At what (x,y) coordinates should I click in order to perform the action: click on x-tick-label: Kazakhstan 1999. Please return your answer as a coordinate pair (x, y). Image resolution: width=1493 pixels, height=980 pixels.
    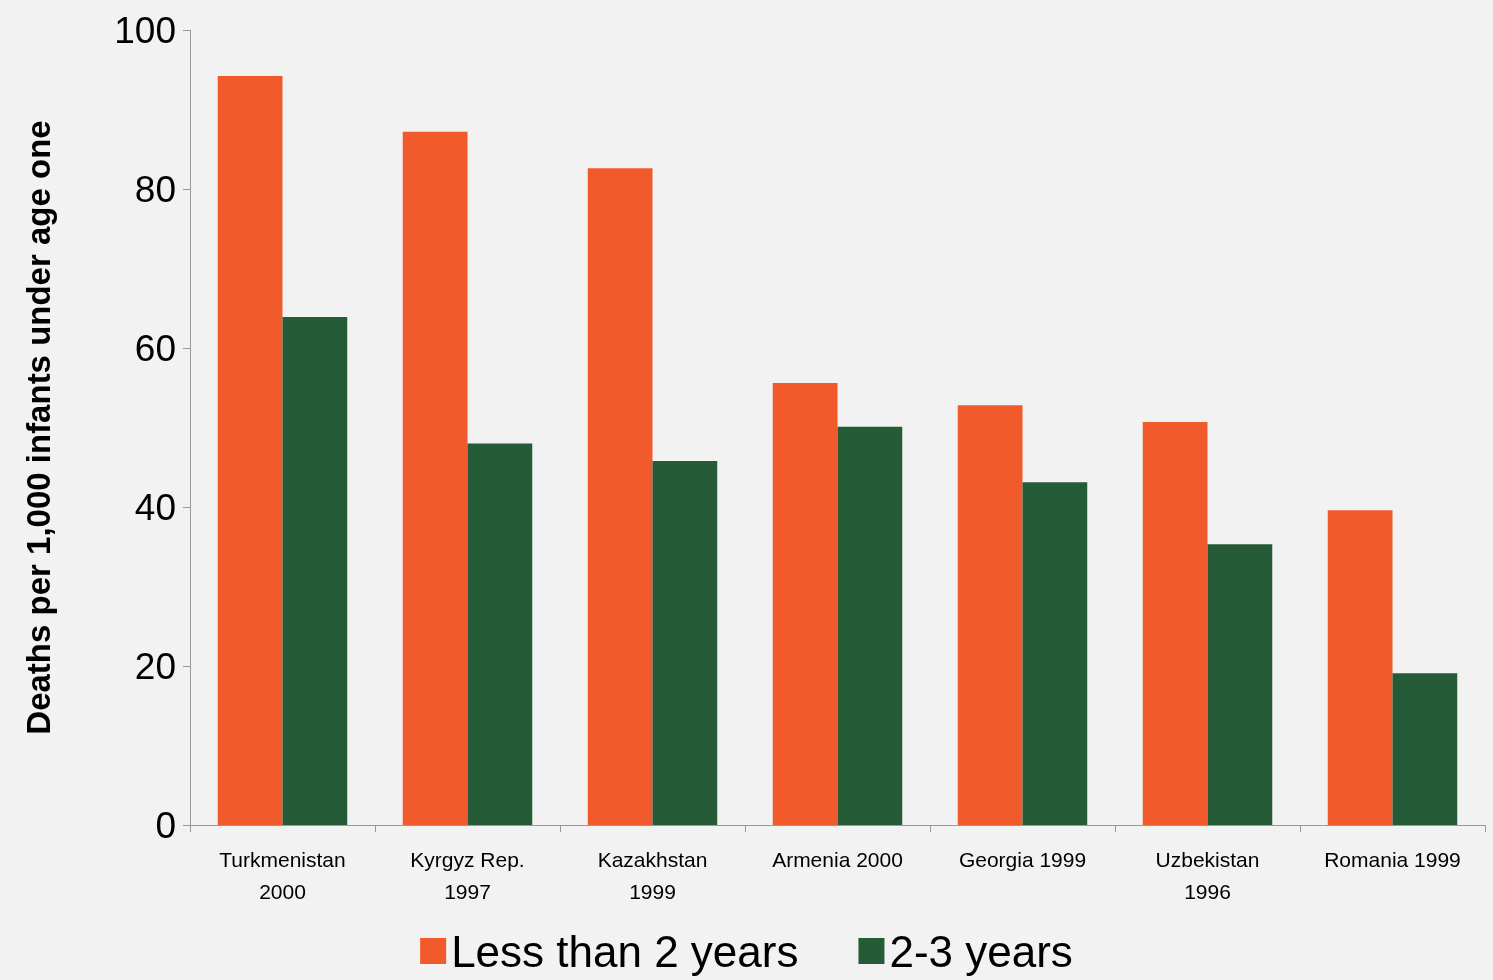
    Looking at the image, I should click on (652, 875).